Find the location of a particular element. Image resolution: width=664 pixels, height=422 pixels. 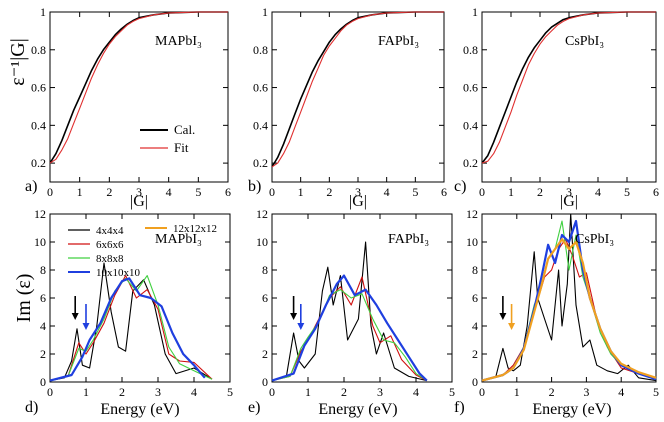

panel-letter: d) is located at coordinates (31, 407).